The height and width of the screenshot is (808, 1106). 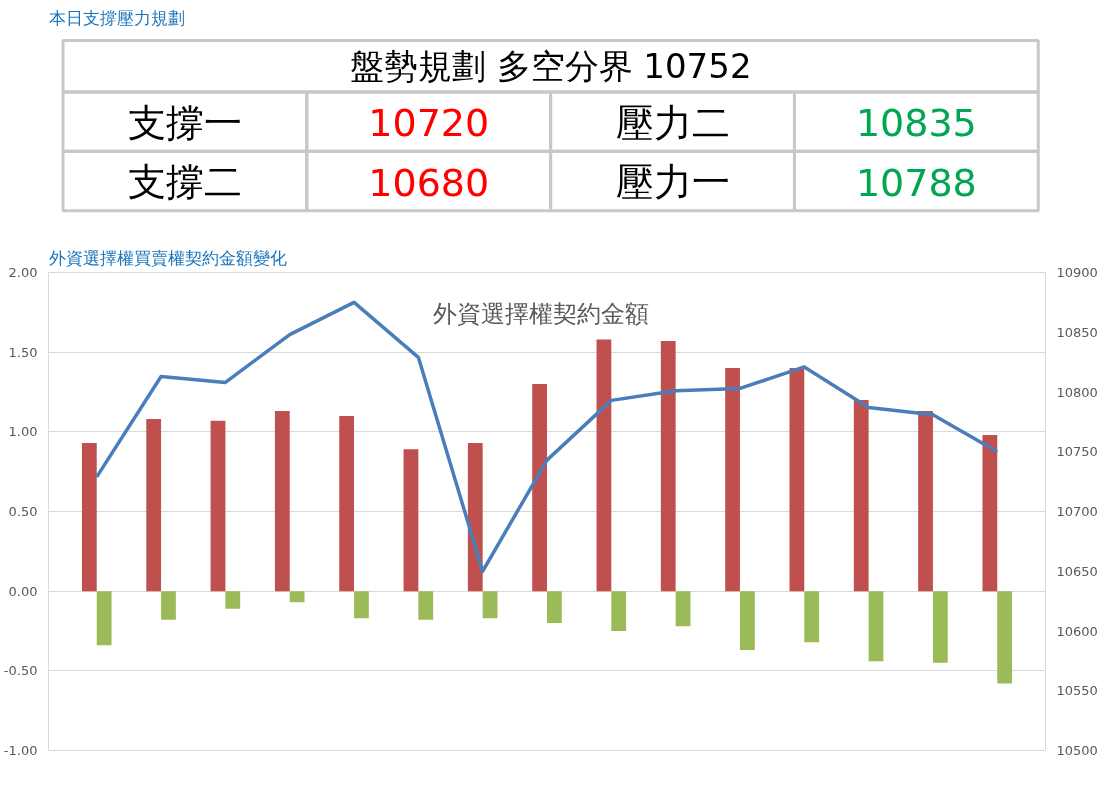 I want to click on text: 支撐一, so click(x=184, y=122).